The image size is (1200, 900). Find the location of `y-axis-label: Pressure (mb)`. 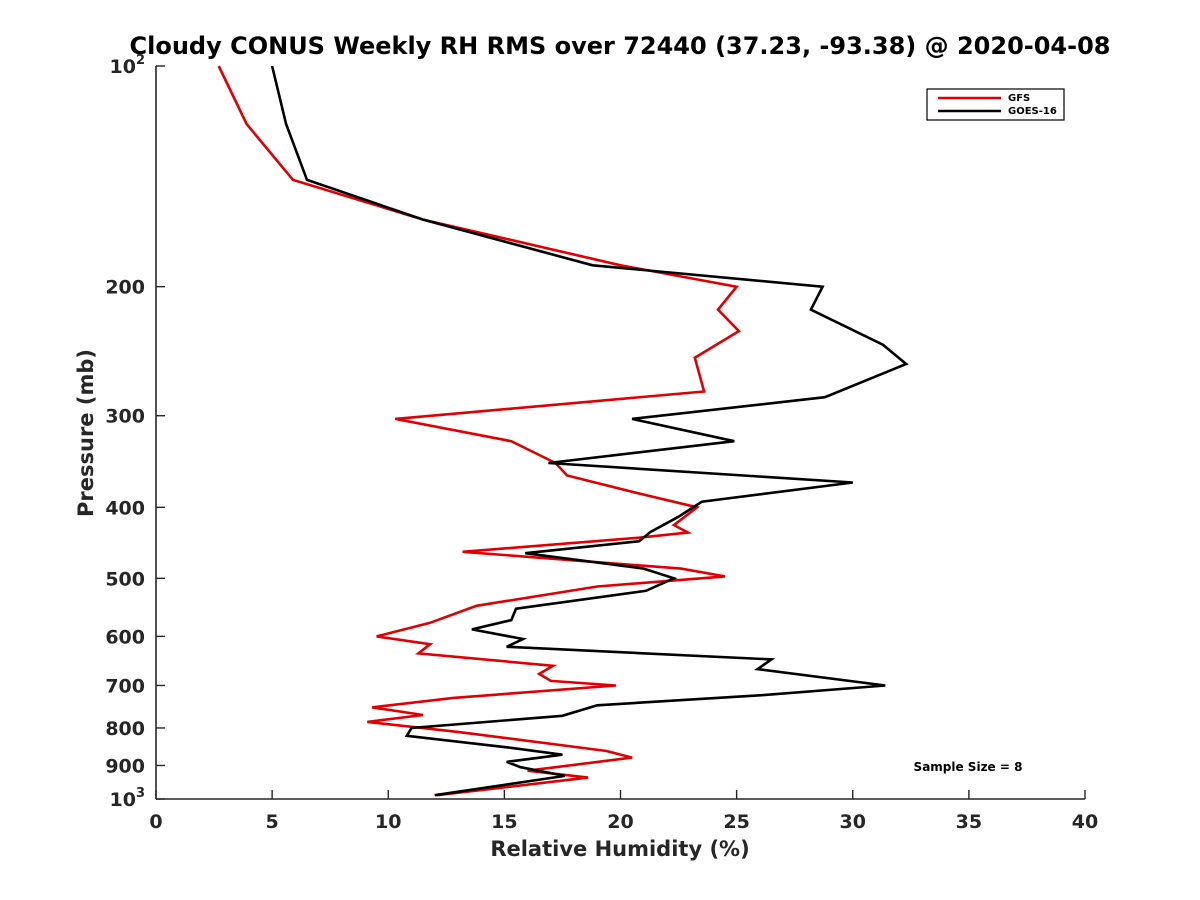

y-axis-label: Pressure (mb) is located at coordinates (86, 433).